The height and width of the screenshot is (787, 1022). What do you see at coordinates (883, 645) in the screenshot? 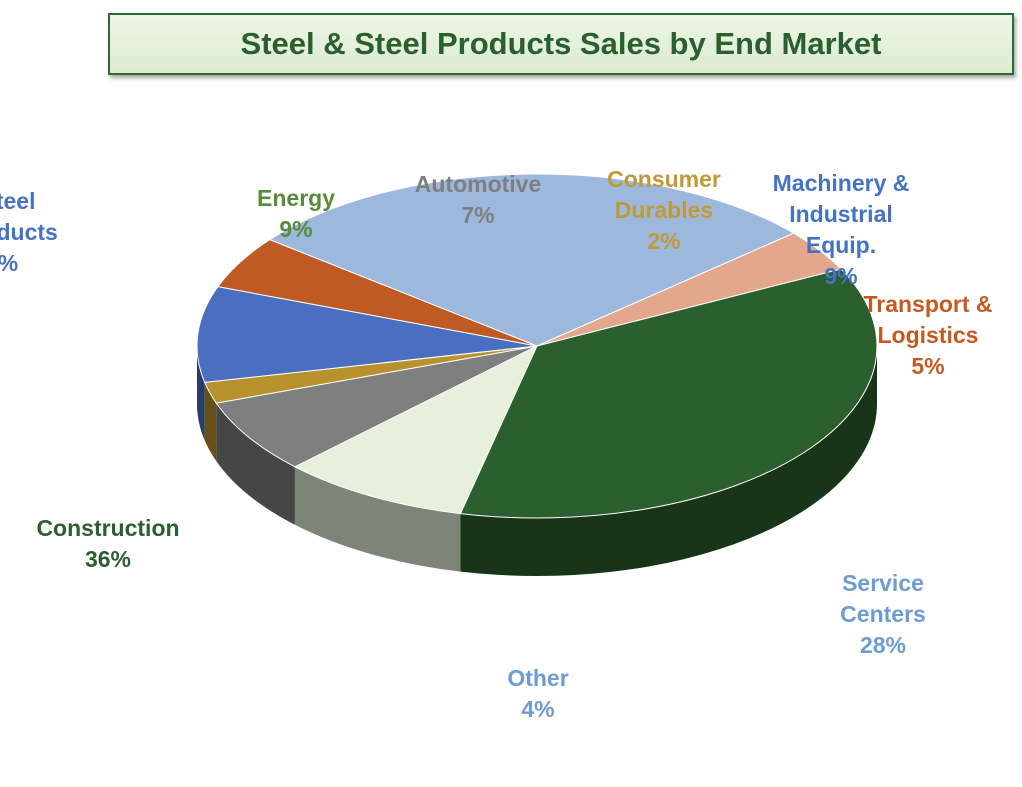
I see `slice-label-value: 28%` at bounding box center [883, 645].